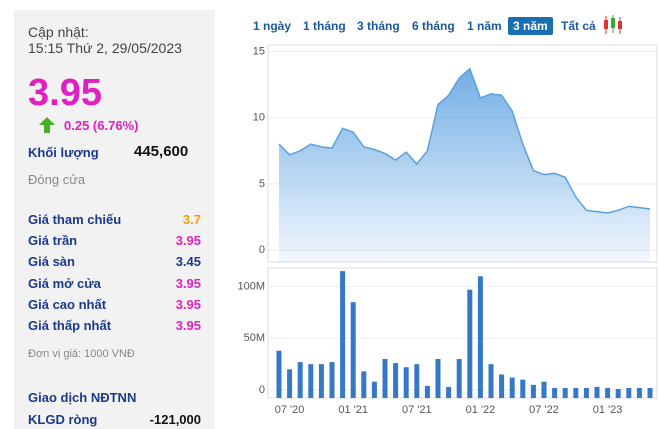  Describe the element at coordinates (81, 354) in the screenshot. I see `unit-note: Đơn vị giá: 1000 VNĐ` at that location.